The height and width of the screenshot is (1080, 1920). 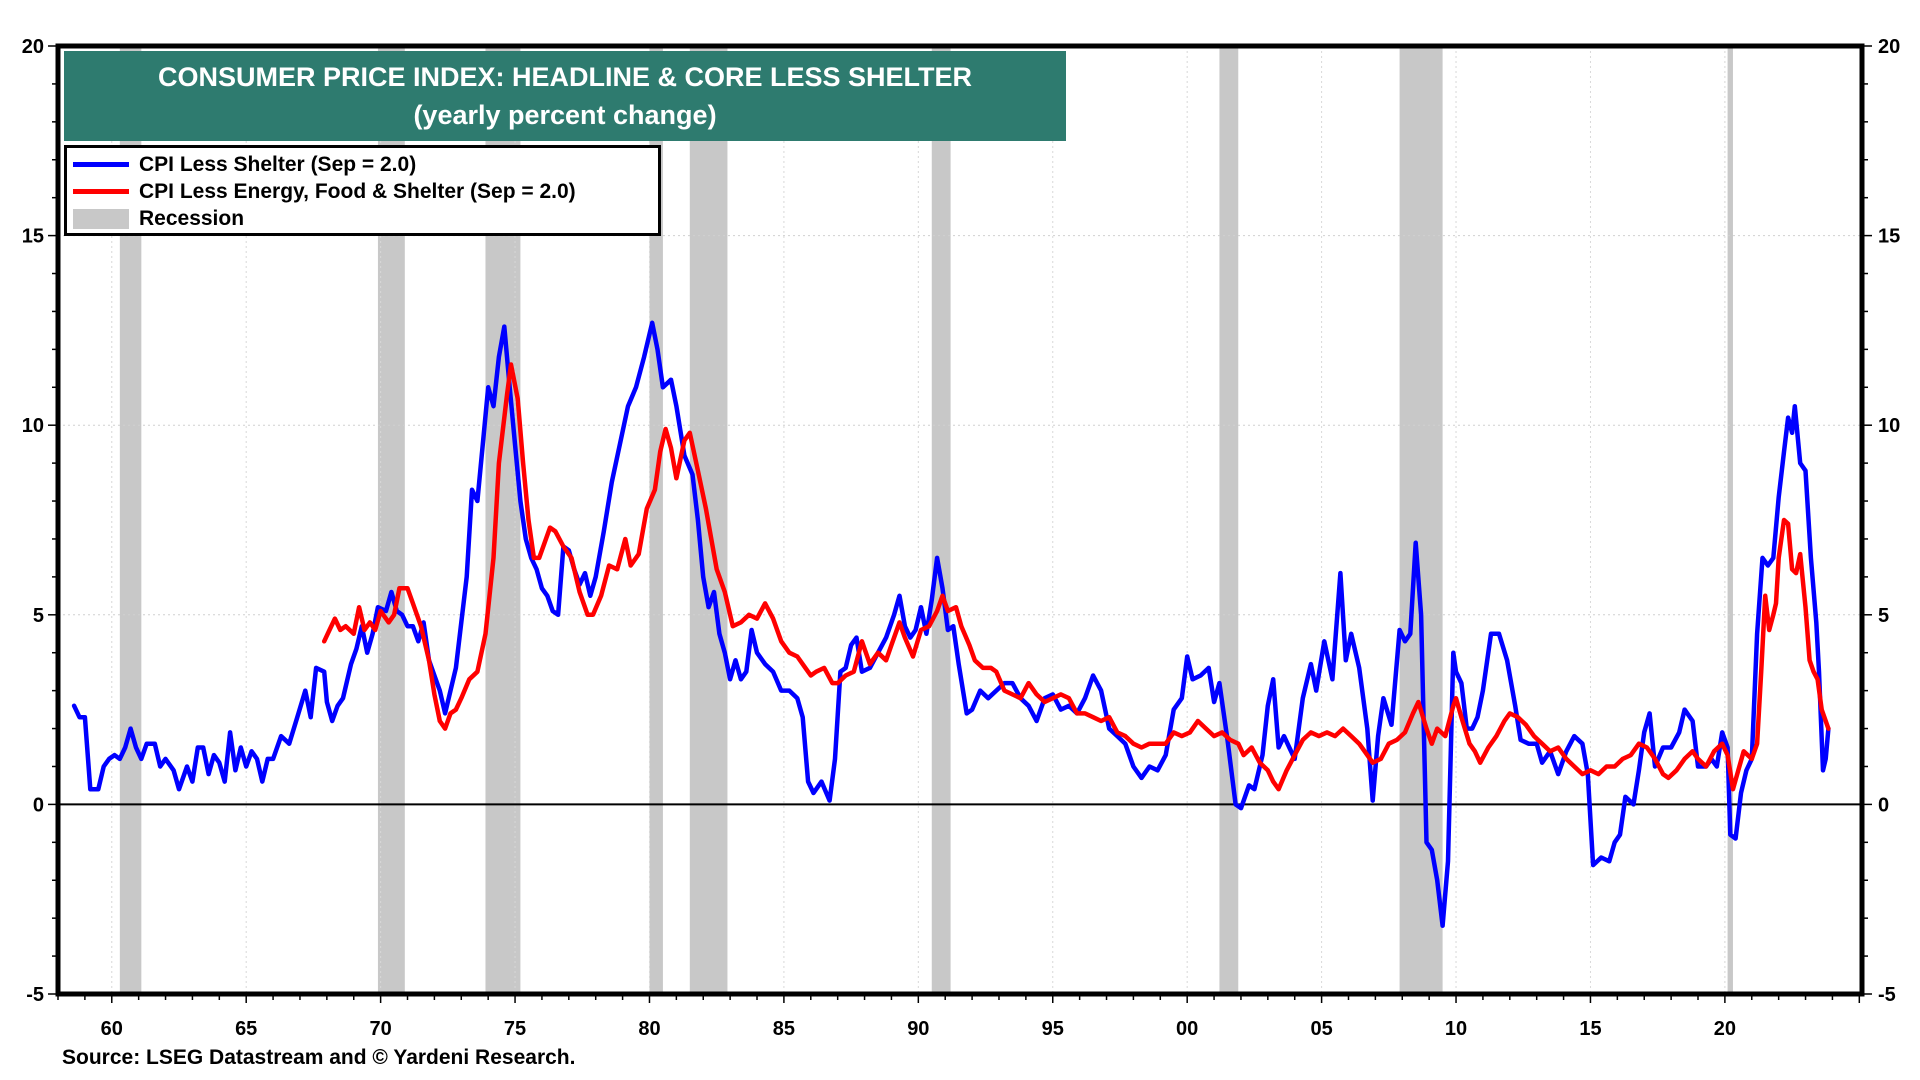 What do you see at coordinates (1889, 237) in the screenshot?
I see `y-tick-label-right: 15` at bounding box center [1889, 237].